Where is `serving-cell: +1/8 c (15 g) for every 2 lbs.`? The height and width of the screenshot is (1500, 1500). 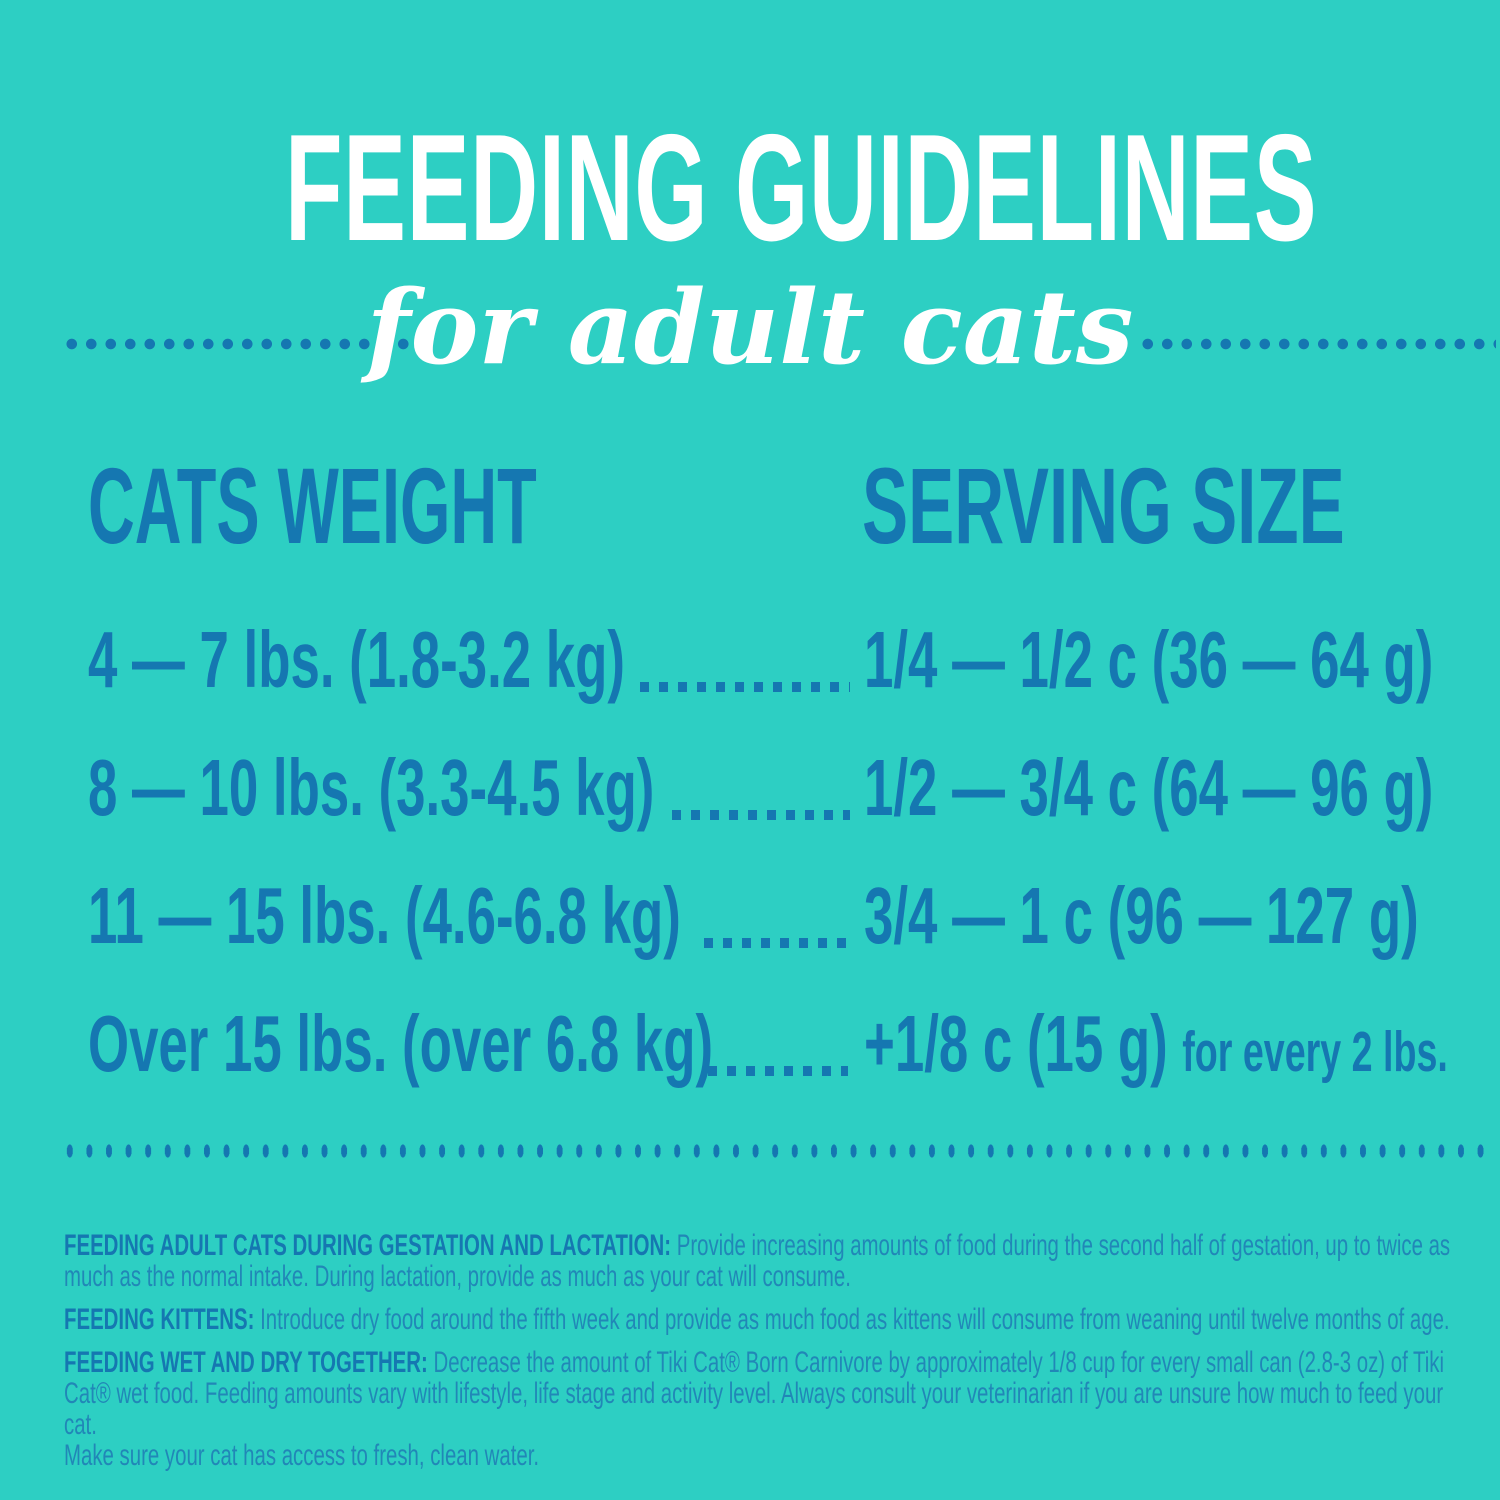
serving-cell: +1/8 c (15 g) for every 2 lbs. is located at coordinates (1156, 1048).